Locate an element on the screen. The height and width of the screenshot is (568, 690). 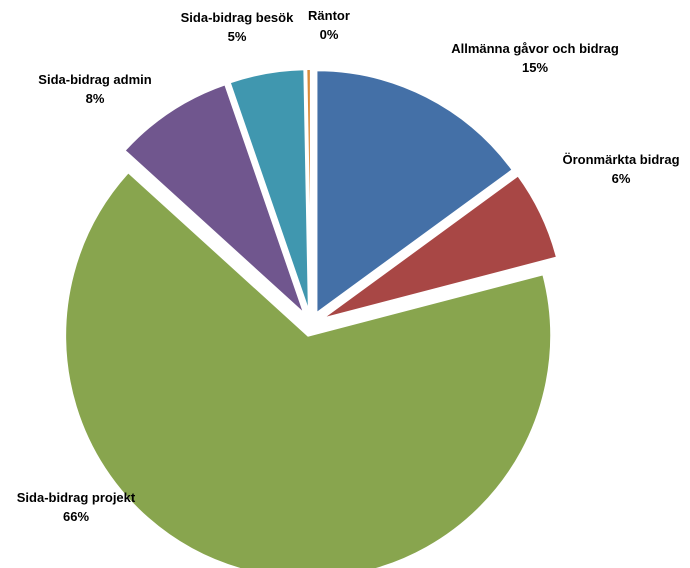
slice-percent-2: 66% is located at coordinates (76, 516).